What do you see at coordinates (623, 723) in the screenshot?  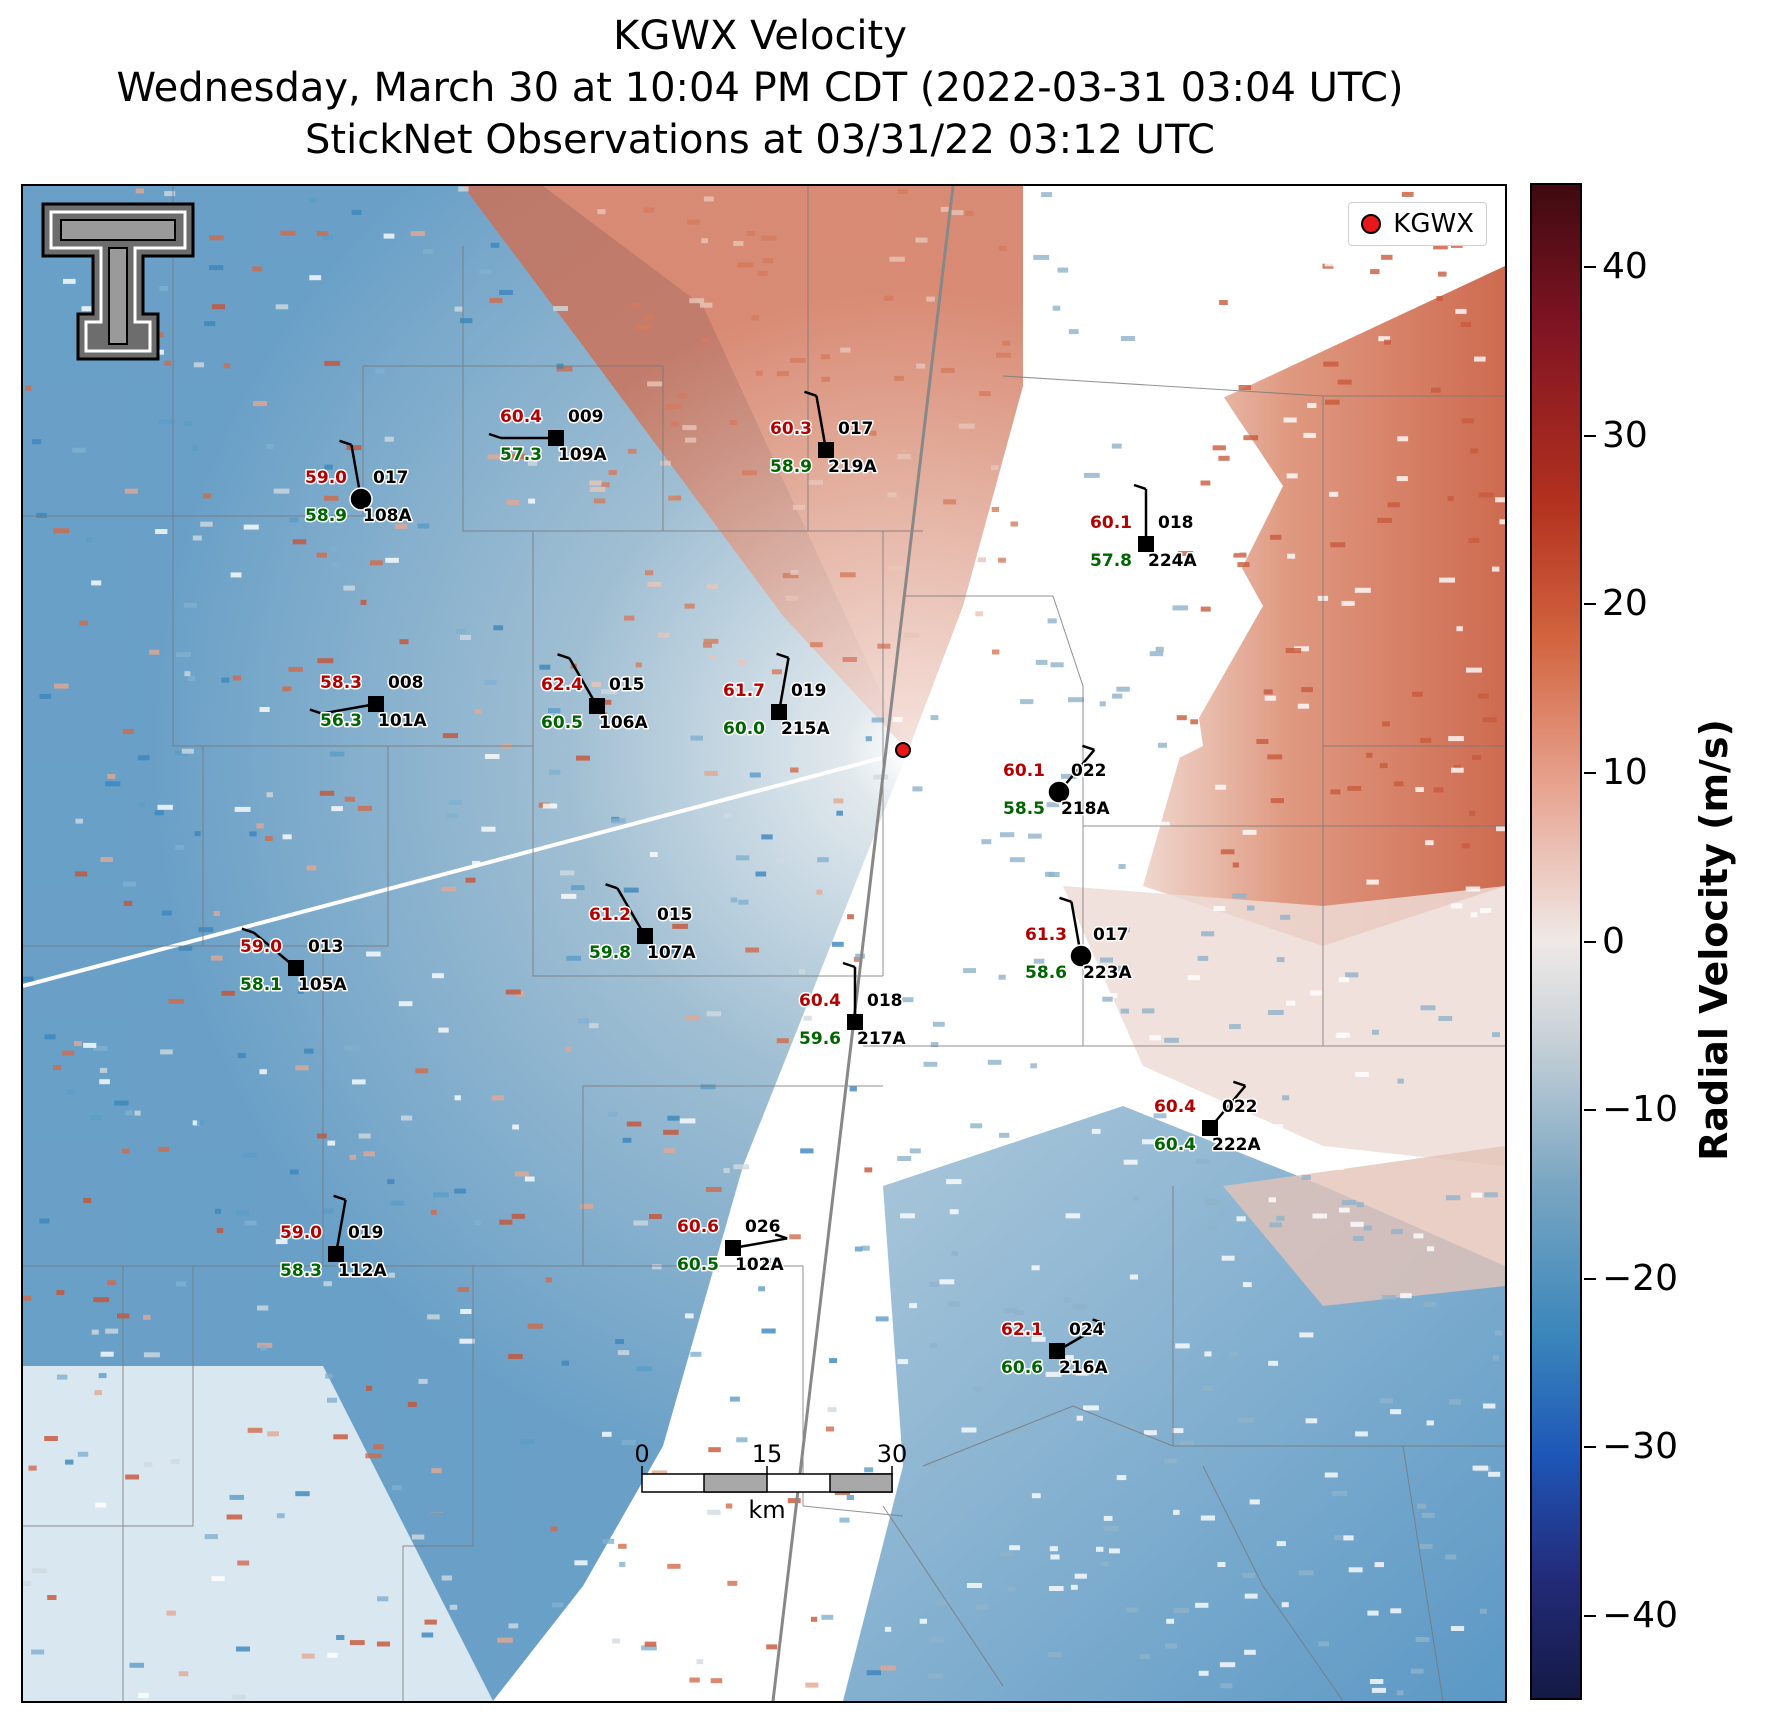 I see `station-id-label: 106A` at bounding box center [623, 723].